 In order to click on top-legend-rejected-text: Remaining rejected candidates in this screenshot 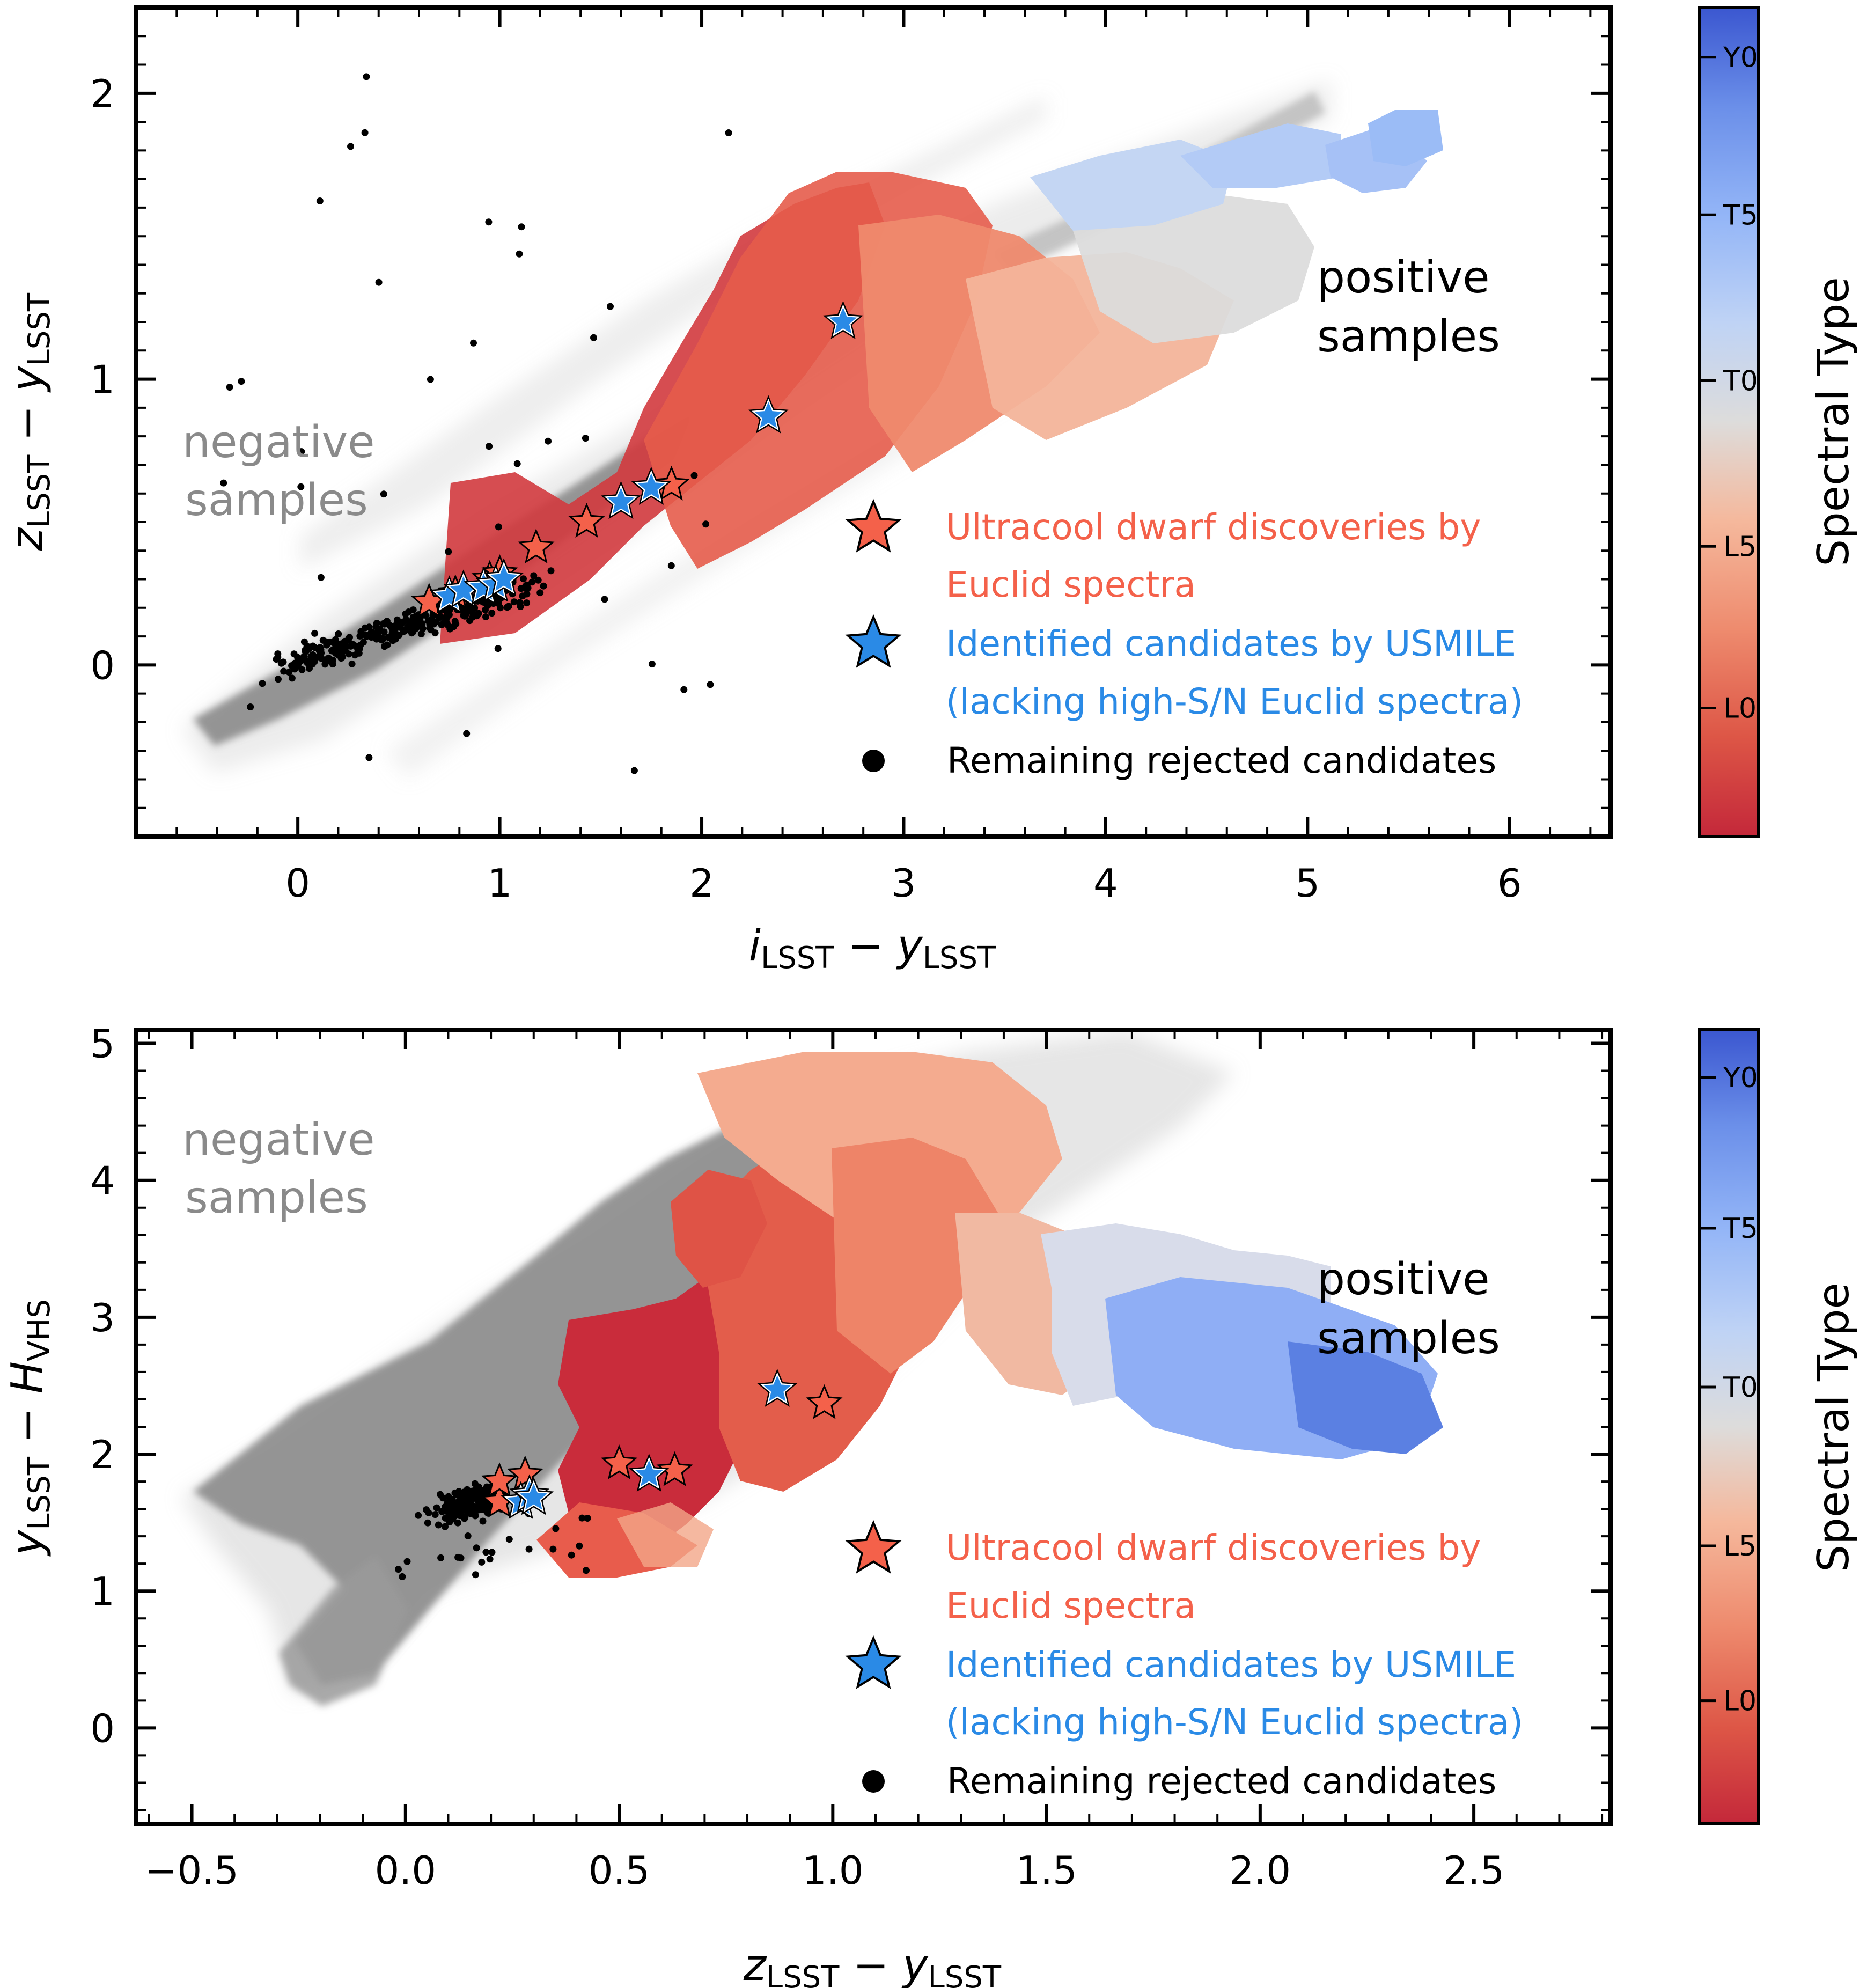, I will do `click(1221, 760)`.